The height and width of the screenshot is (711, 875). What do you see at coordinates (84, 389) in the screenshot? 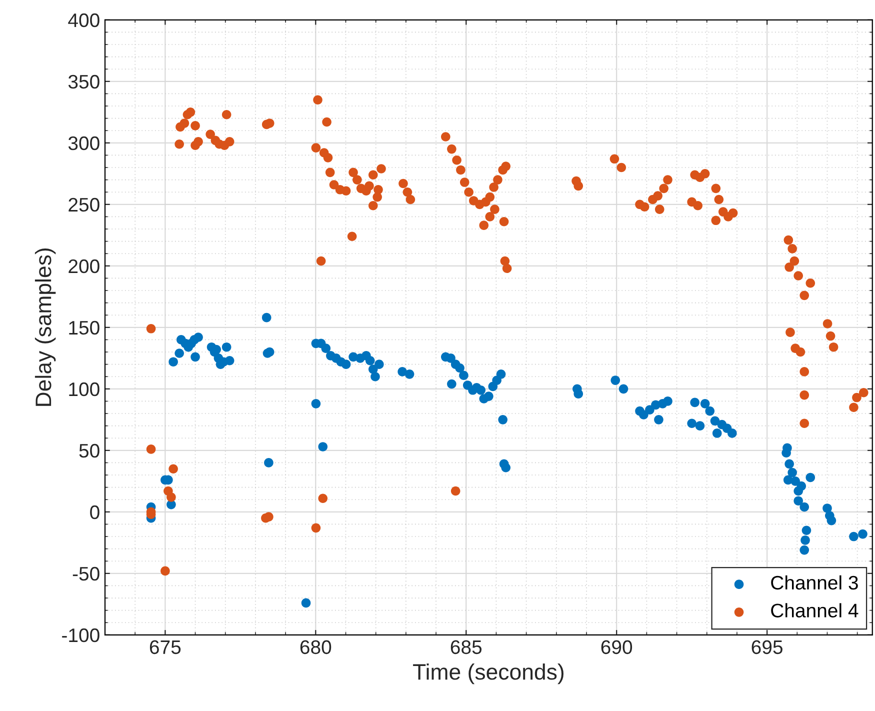
I see `y-tick-label: 100` at bounding box center [84, 389].